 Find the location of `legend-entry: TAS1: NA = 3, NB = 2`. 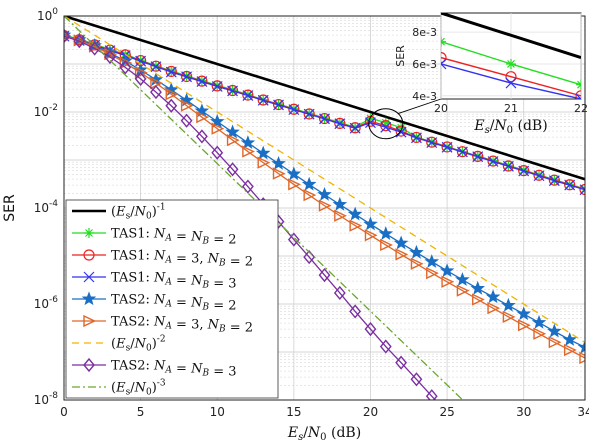

legend-entry: TAS1: NA = 3, NB = 2 is located at coordinates (162, 259).